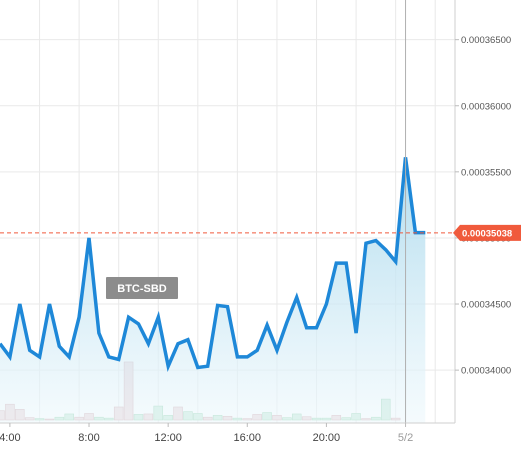  What do you see at coordinates (168, 438) in the screenshot?
I see `time-tick-label: 12:00` at bounding box center [168, 438].